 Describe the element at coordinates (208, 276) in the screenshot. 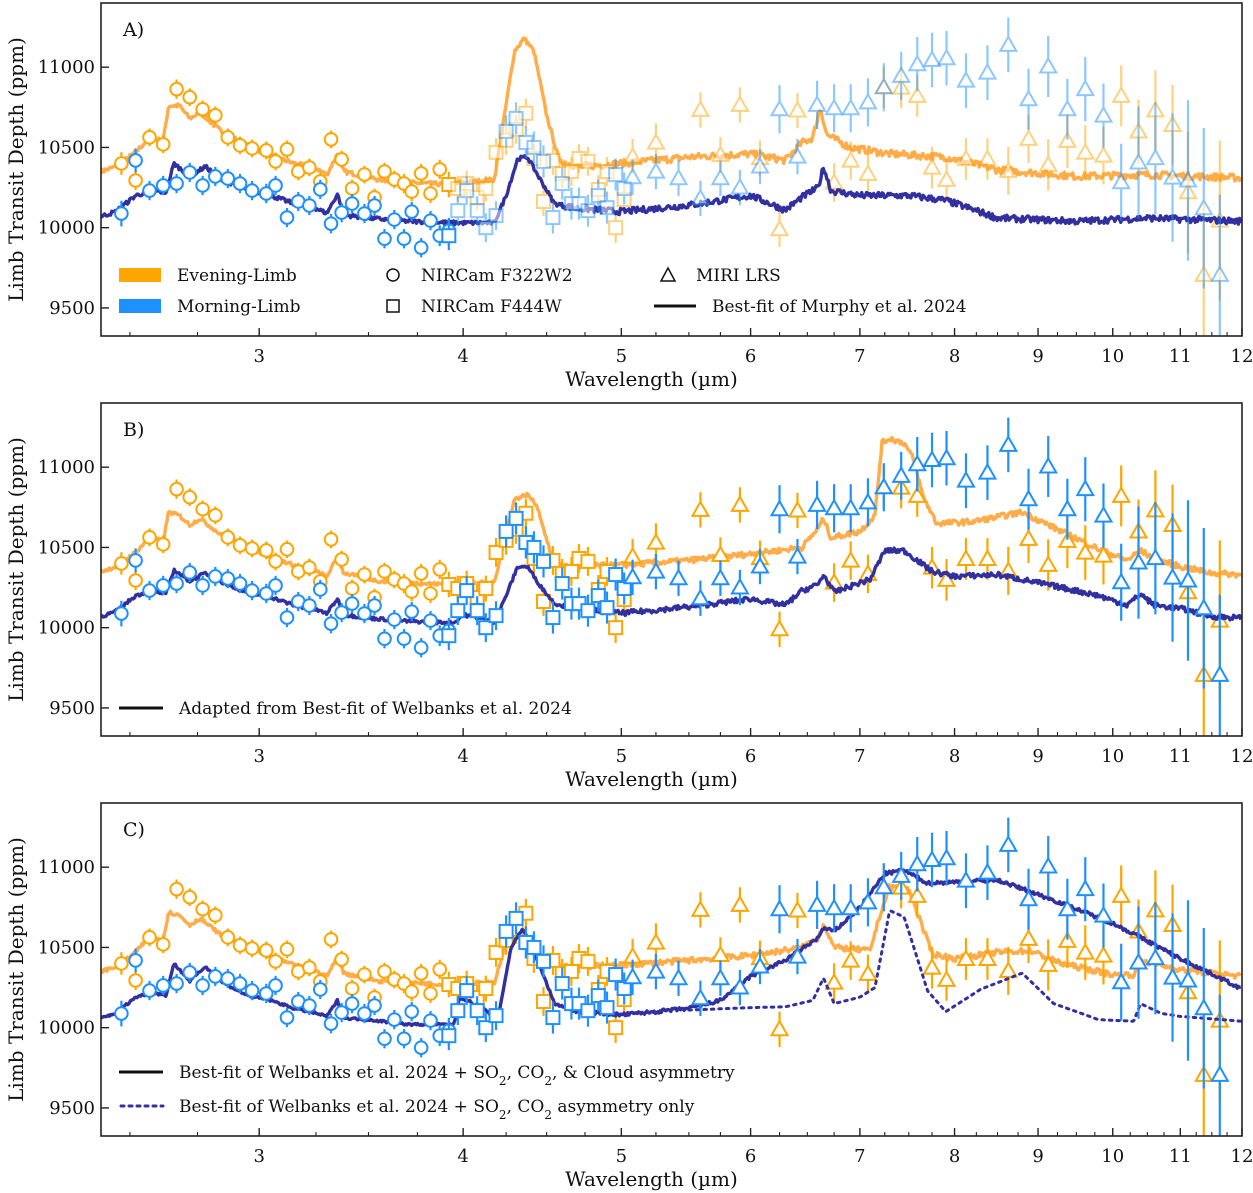

I see `legend-entry: Evening-Limb` at that location.